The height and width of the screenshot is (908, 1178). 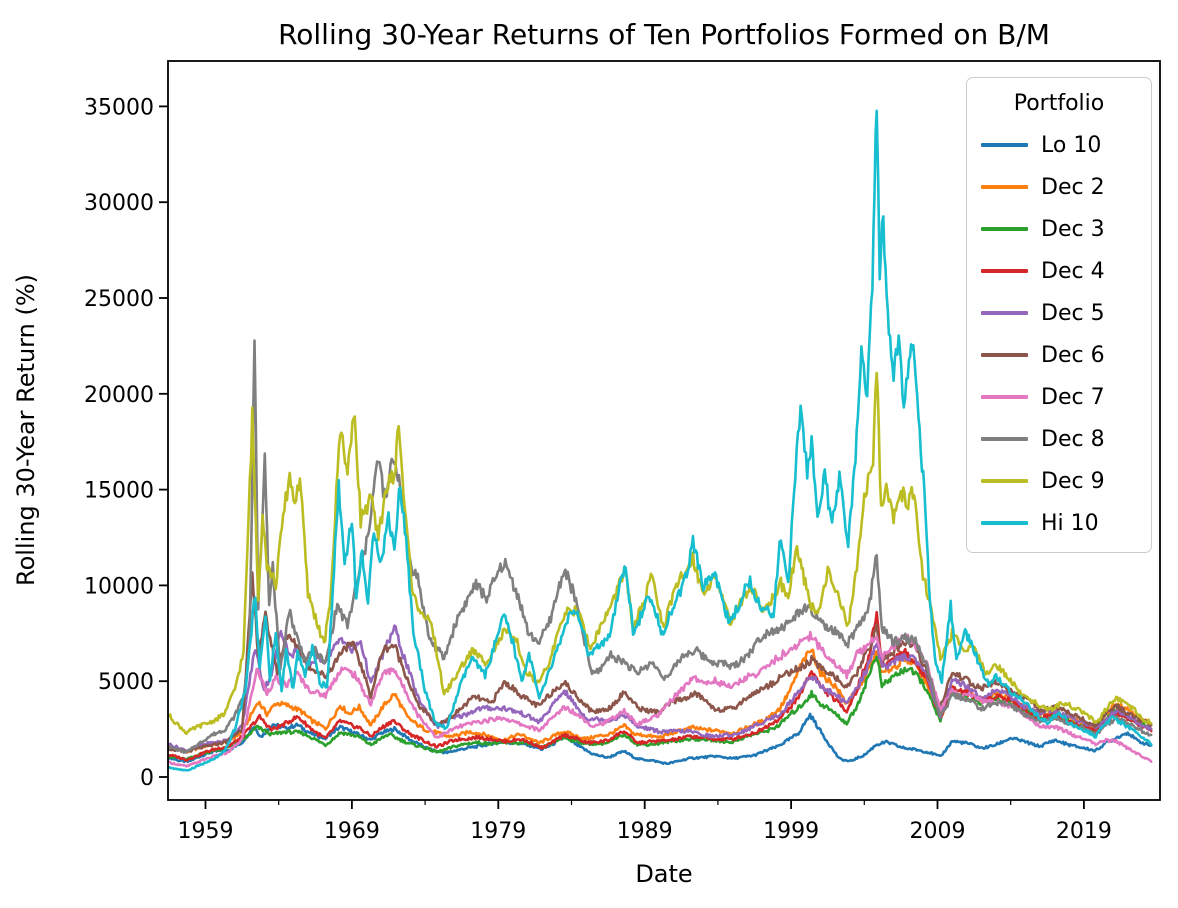 What do you see at coordinates (645, 831) in the screenshot?
I see `x-tick-label: 1989` at bounding box center [645, 831].